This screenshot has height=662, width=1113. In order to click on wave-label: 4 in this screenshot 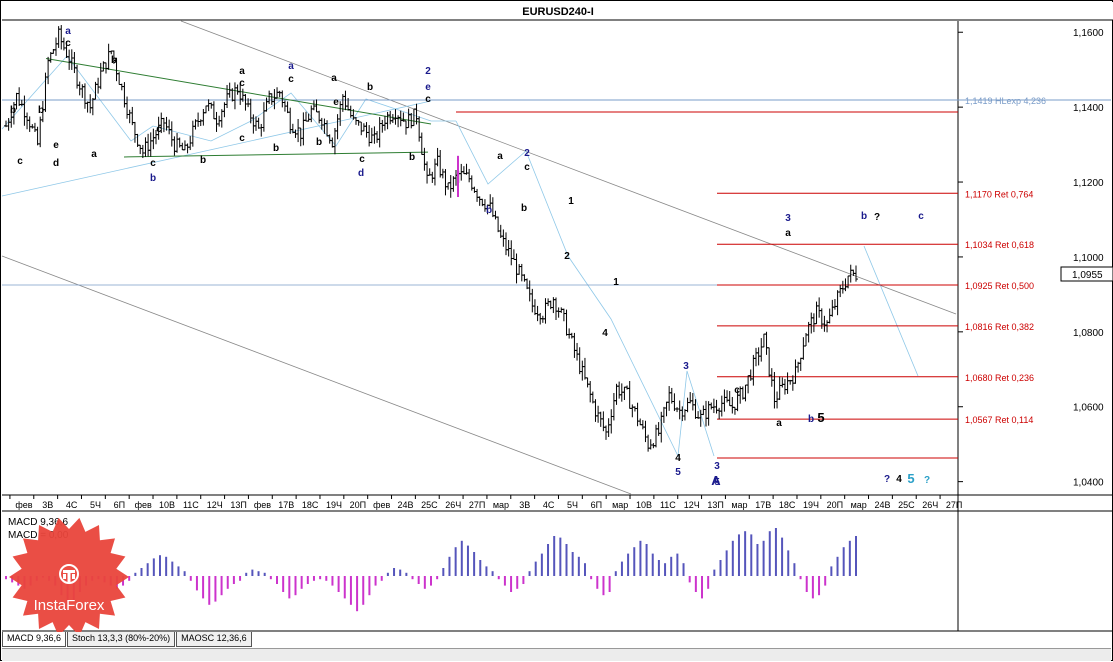, I will do `click(899, 479)`.